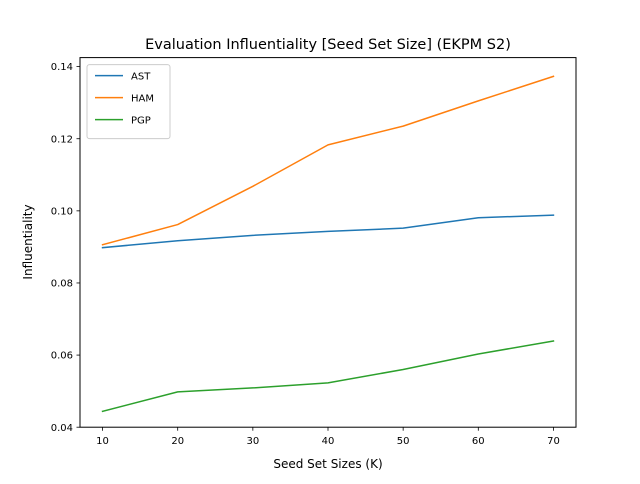 This screenshot has height=484, width=640. I want to click on y-tick-label: 0.08, so click(62, 284).